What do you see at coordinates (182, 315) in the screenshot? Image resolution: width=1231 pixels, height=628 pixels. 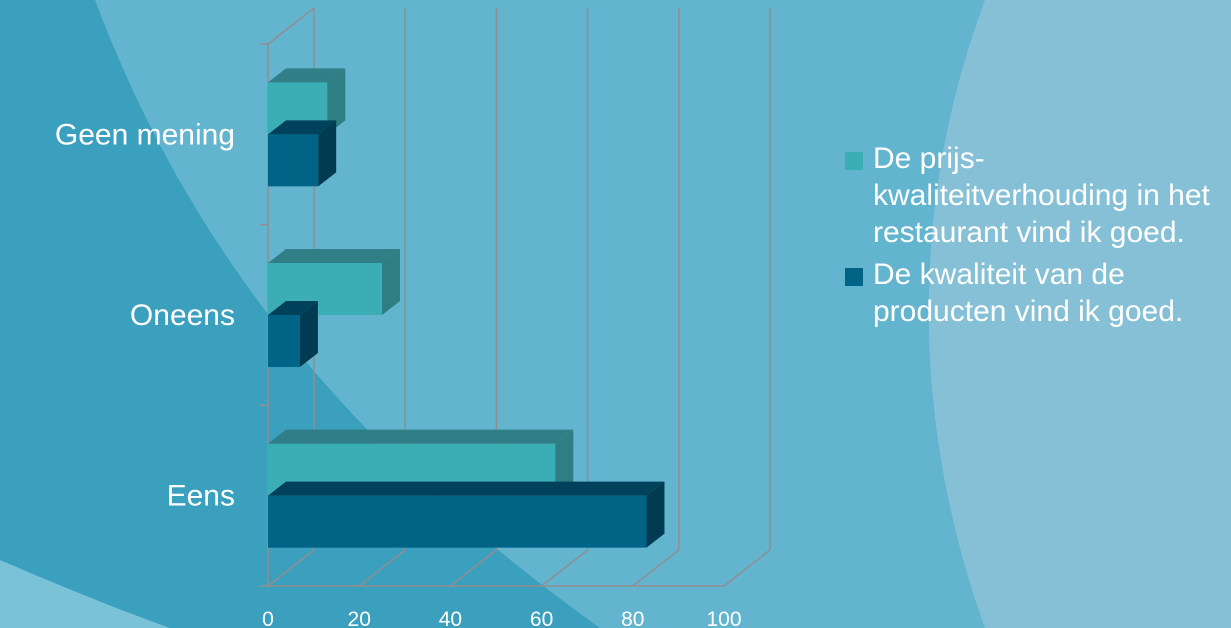 I see `category-label: Oneens` at bounding box center [182, 315].